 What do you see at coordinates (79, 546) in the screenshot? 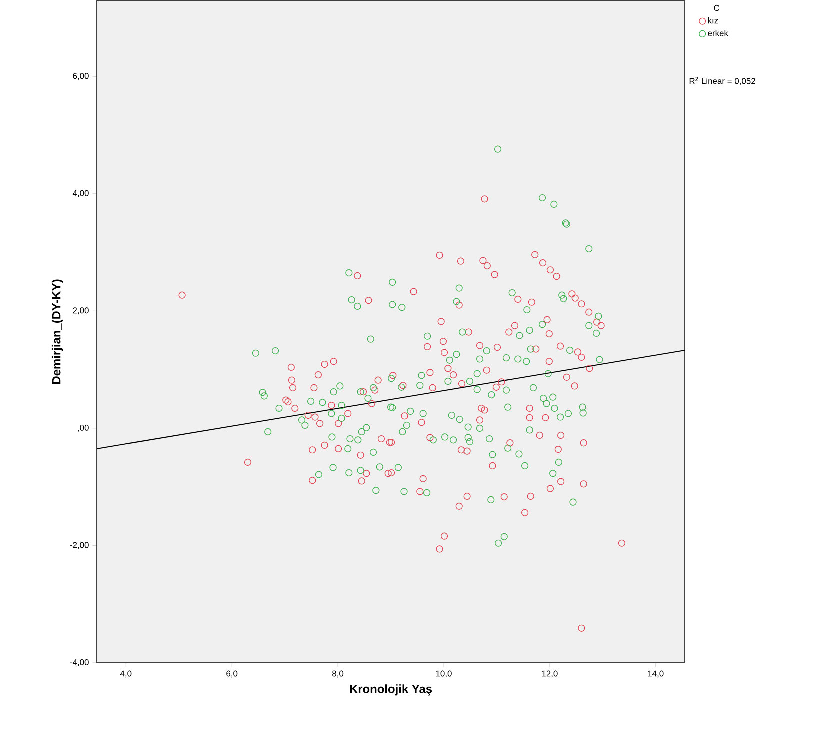
I see `y-tick-label: -2,00` at bounding box center [79, 546].